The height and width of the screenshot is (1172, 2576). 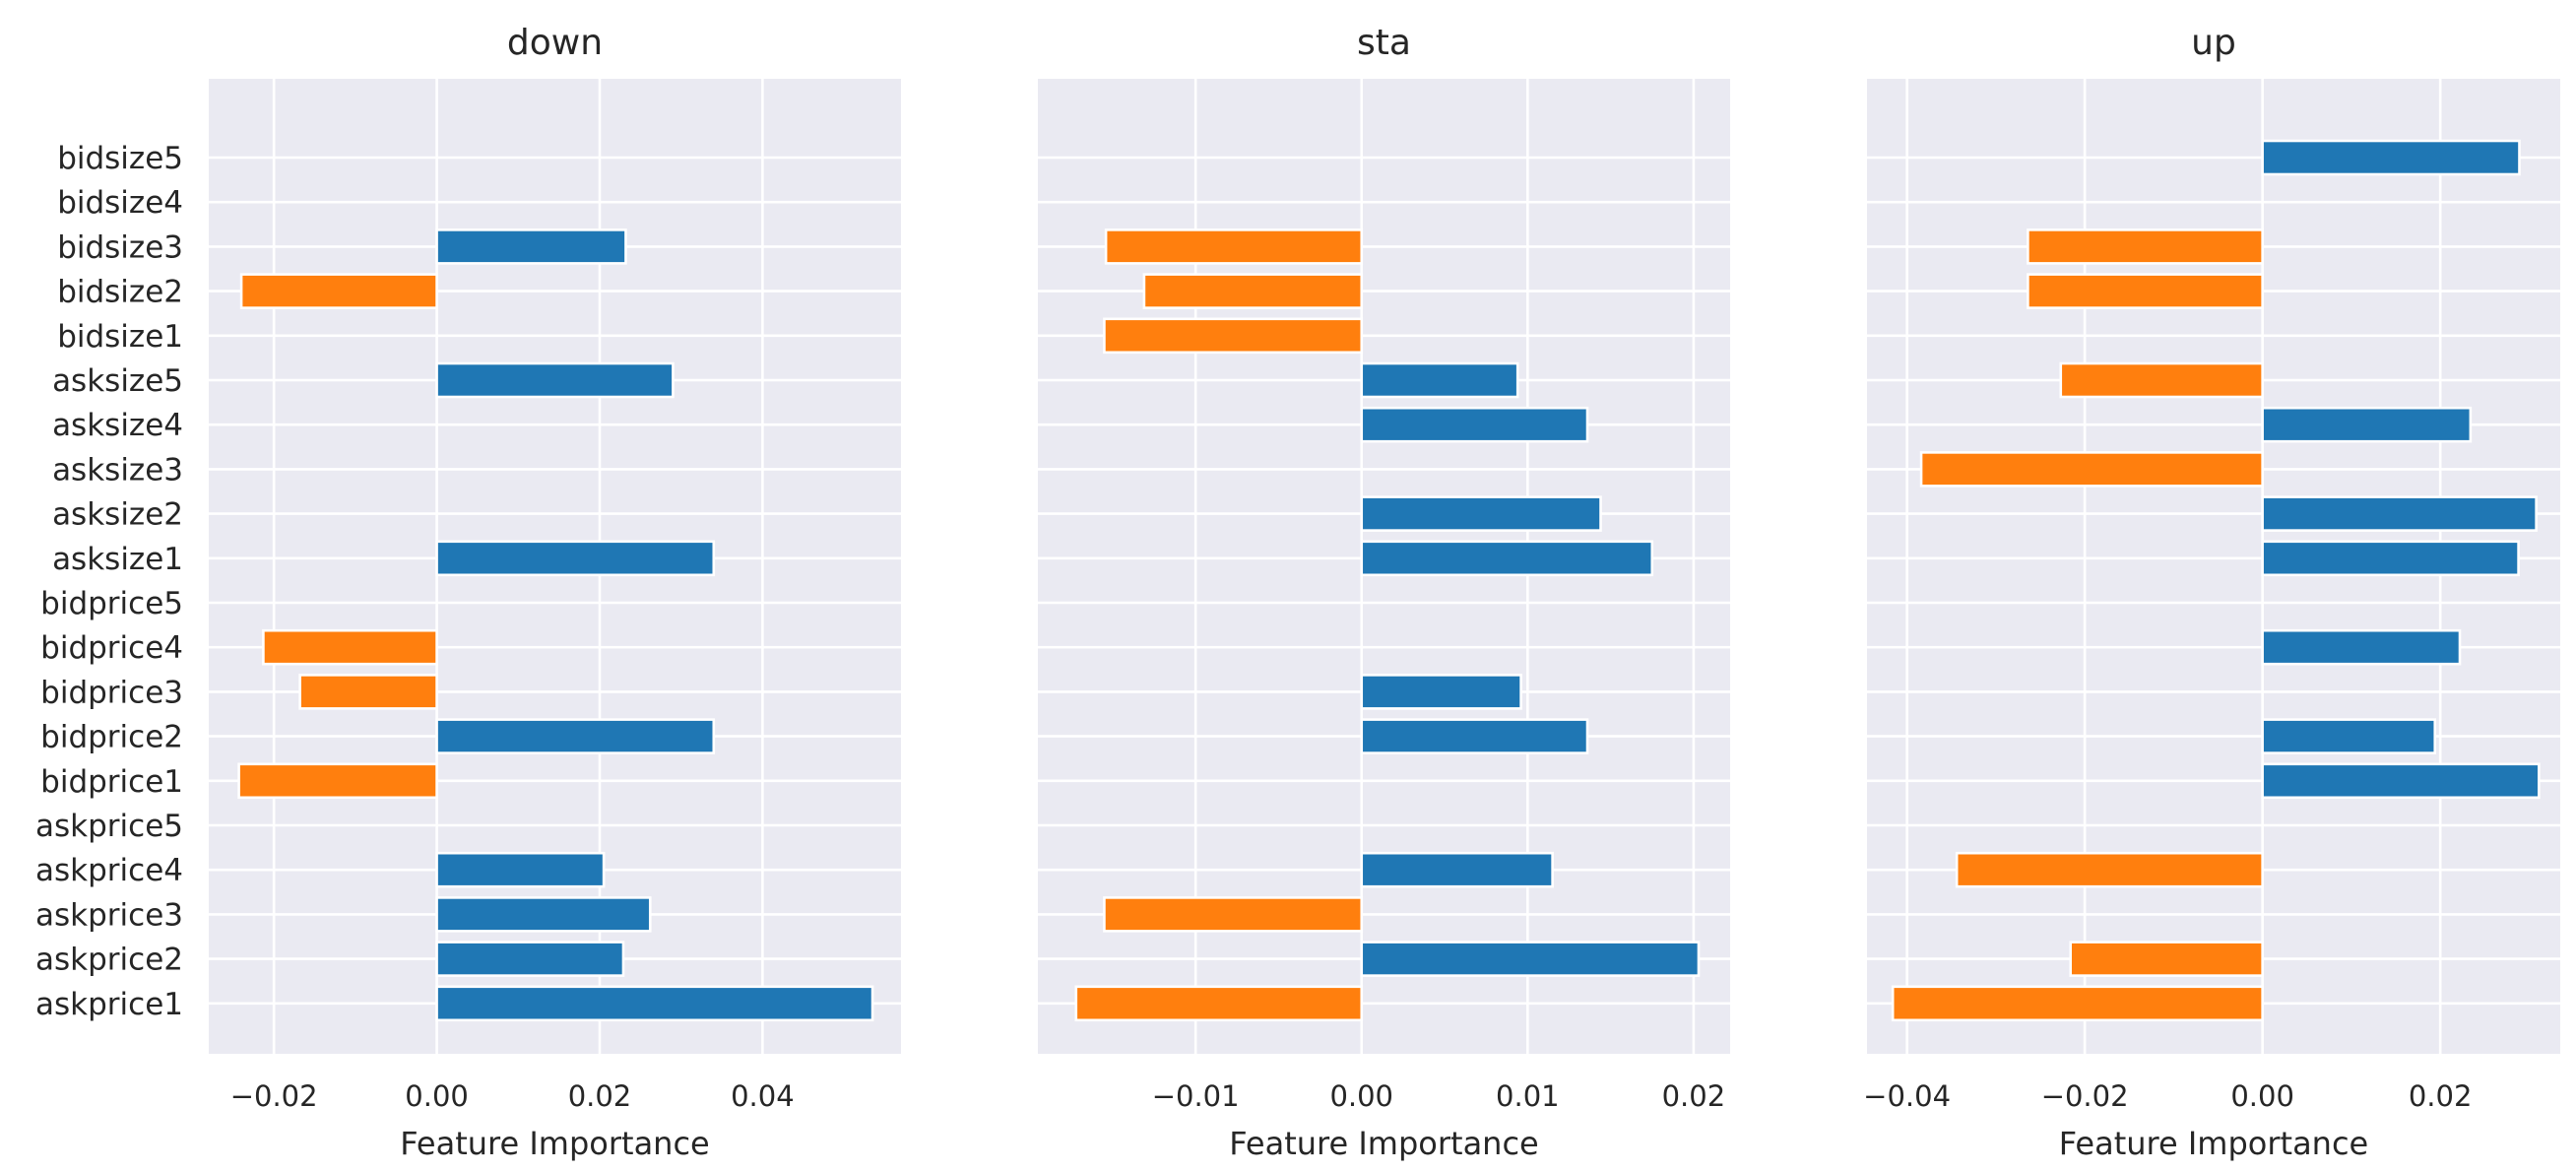 What do you see at coordinates (1233, 914) in the screenshot?
I see `bar-sta-askprice3` at bounding box center [1233, 914].